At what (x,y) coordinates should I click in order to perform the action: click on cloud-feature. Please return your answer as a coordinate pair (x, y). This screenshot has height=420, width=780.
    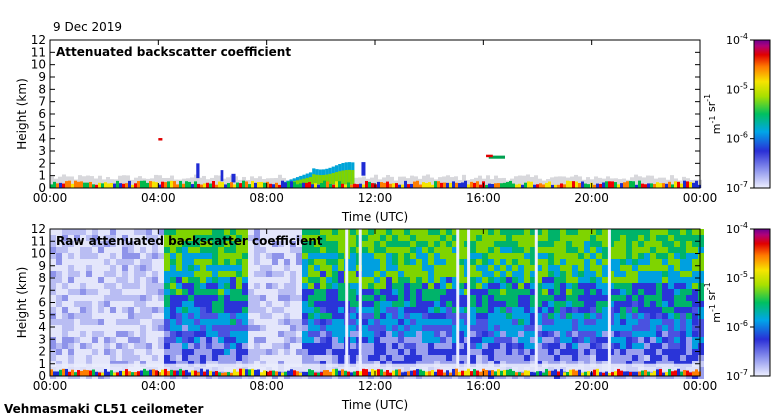
    Looking at the image, I should click on (323, 179).